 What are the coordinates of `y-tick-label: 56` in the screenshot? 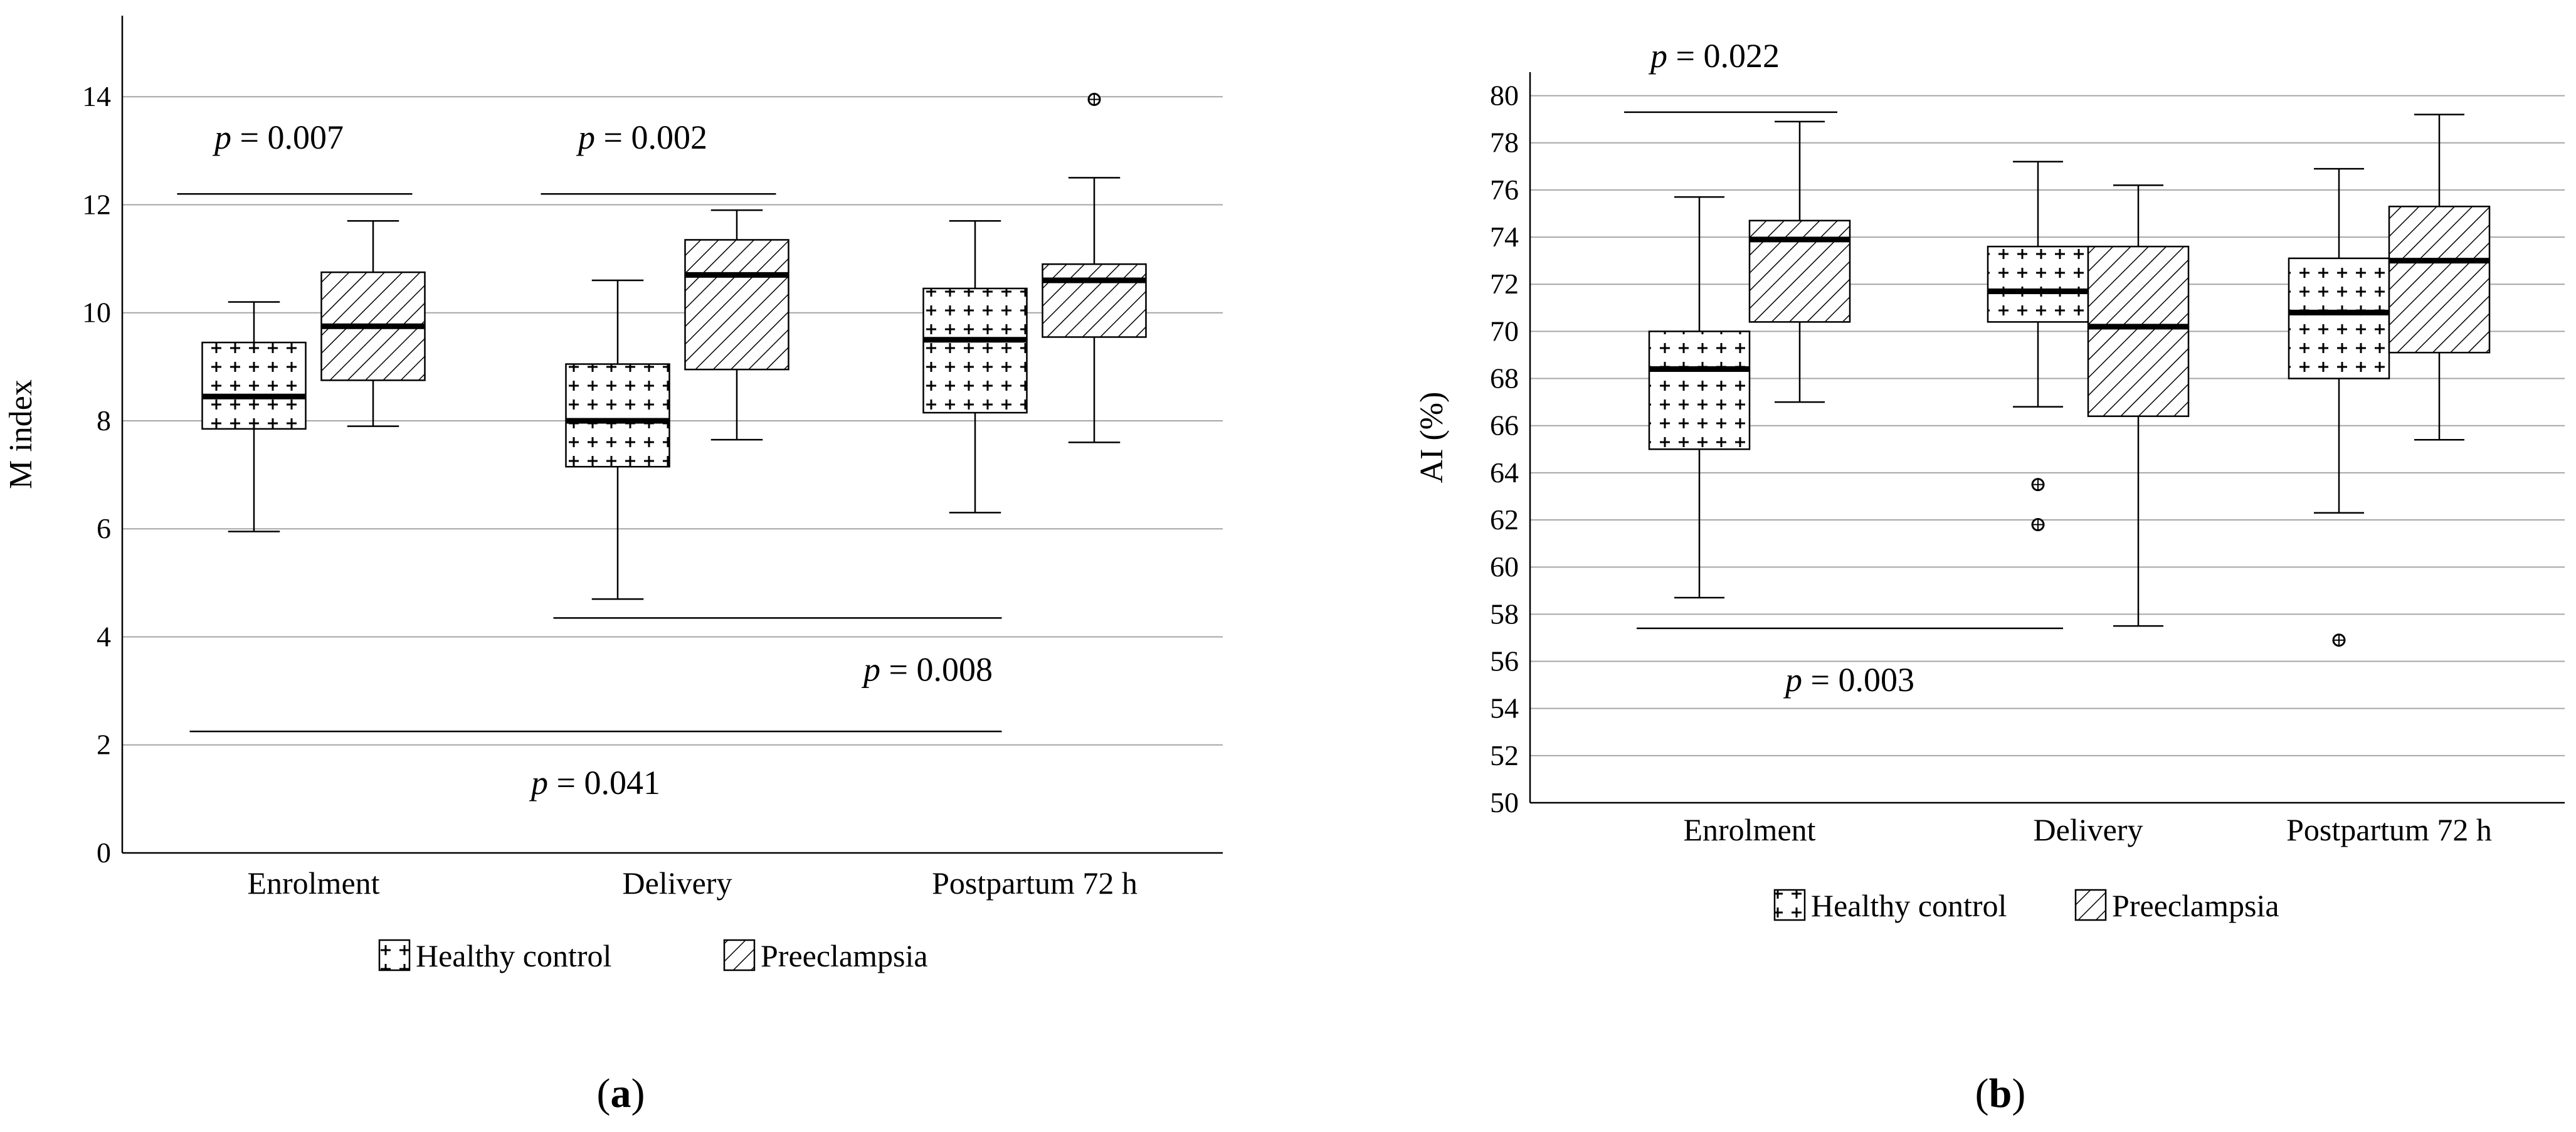 It's located at (1504, 661).